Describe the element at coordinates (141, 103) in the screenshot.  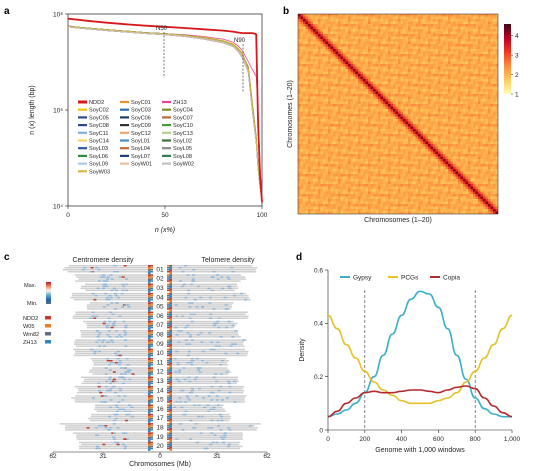
I see `legend-label-soyc01: SoyC01` at that location.